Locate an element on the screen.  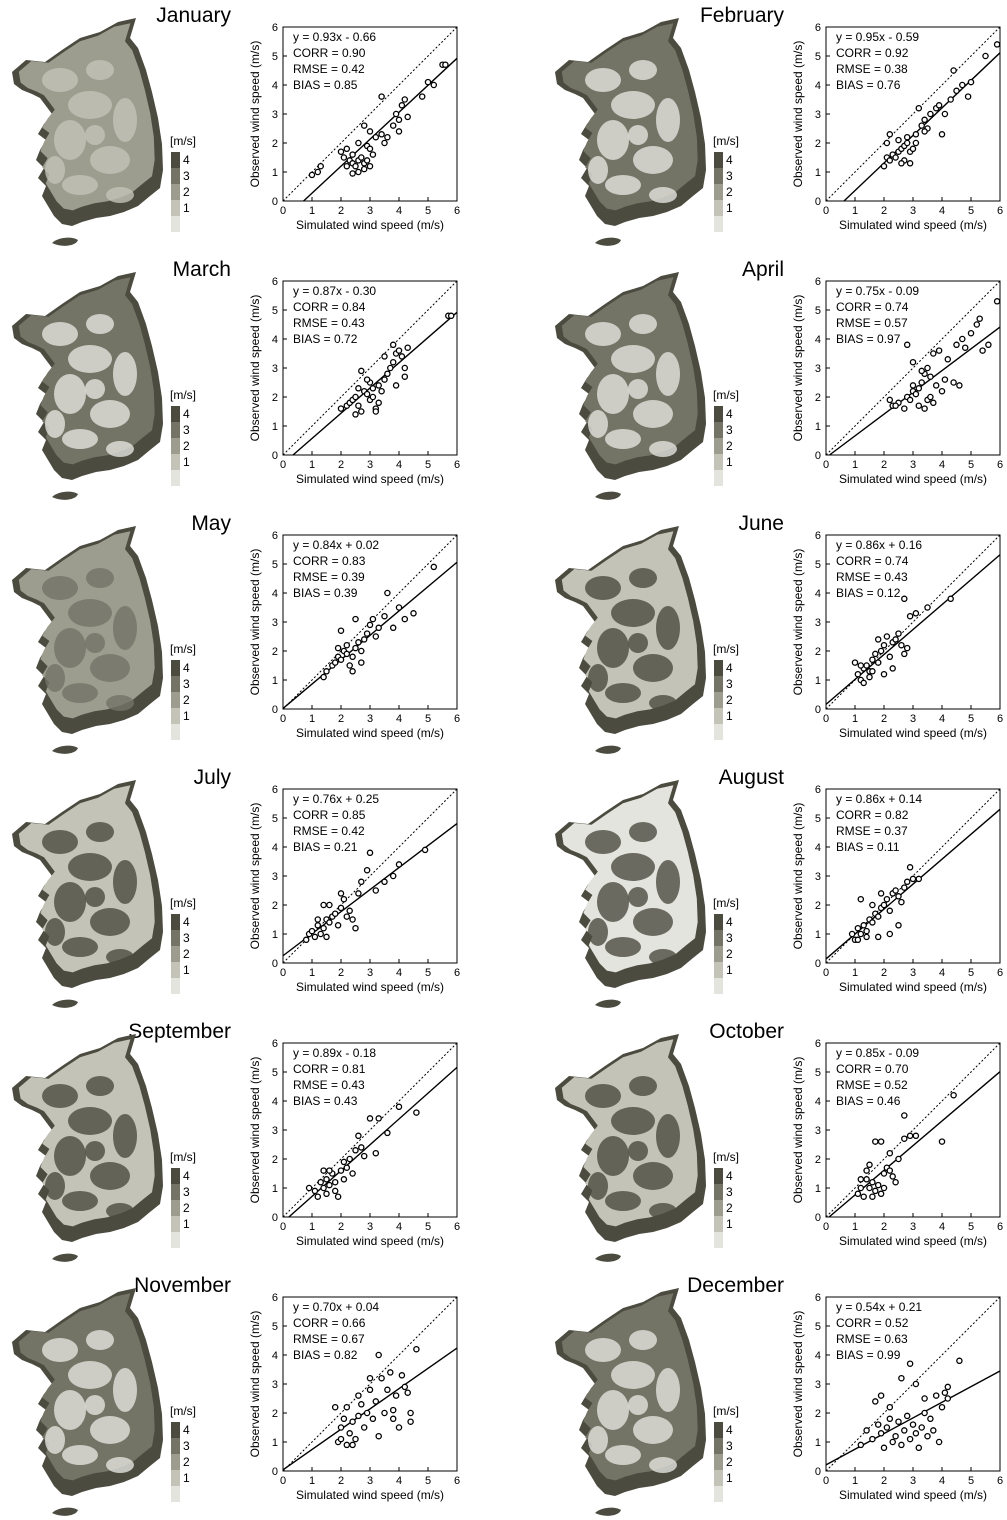
colorbar-tick-label: 3 is located at coordinates (186, 176).